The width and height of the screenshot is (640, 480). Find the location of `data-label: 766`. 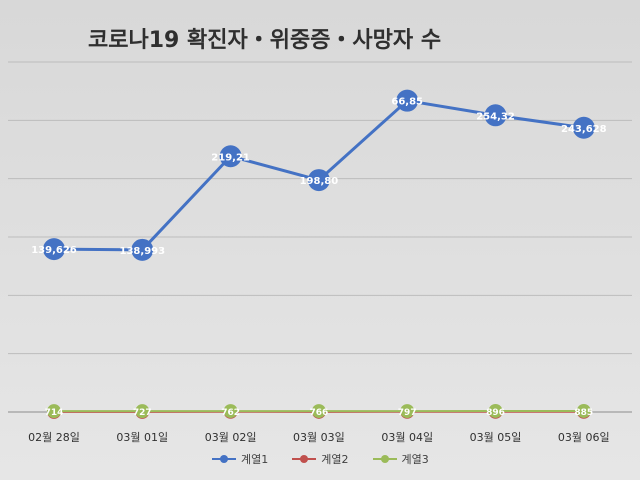

data-label: 766 is located at coordinates (319, 413).